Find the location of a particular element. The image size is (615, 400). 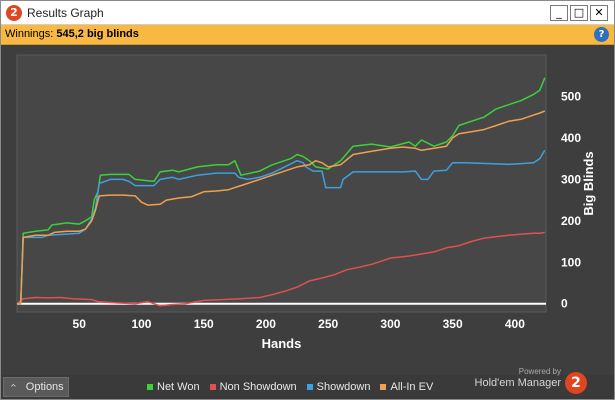

holdem-manager-app-icon: 2 is located at coordinates (14, 13).